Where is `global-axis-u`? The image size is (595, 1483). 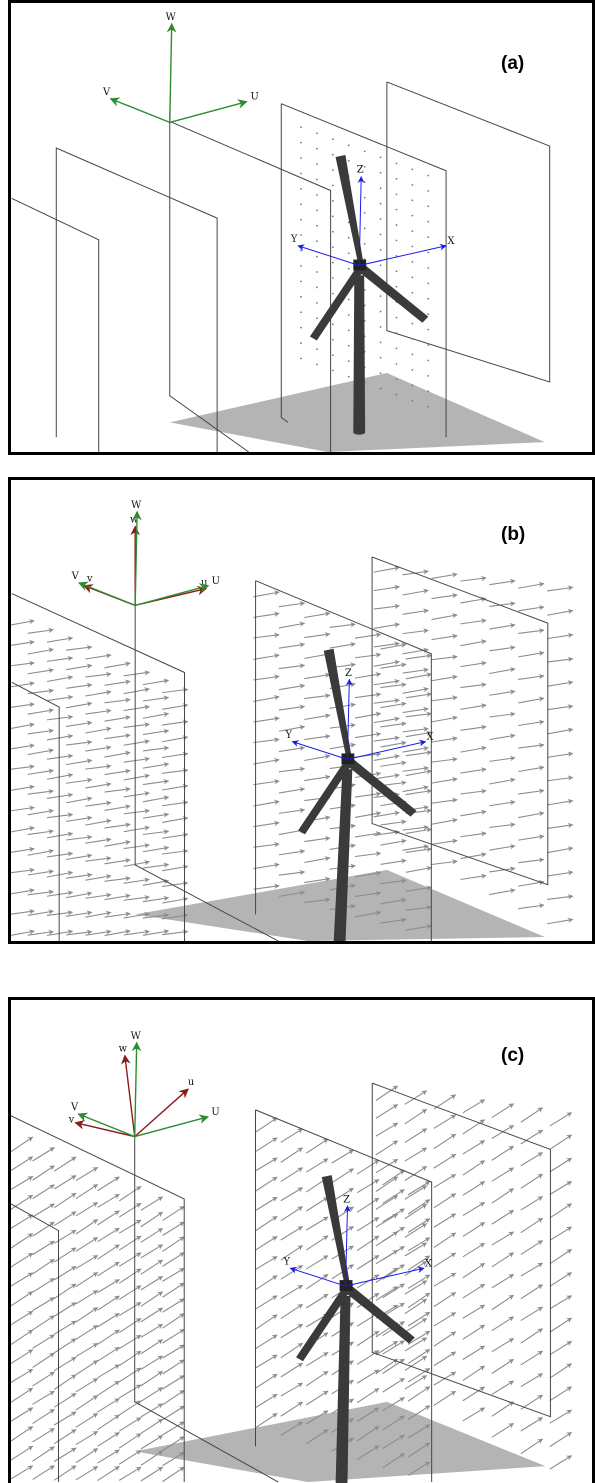 global-axis-u is located at coordinates (208, 111).